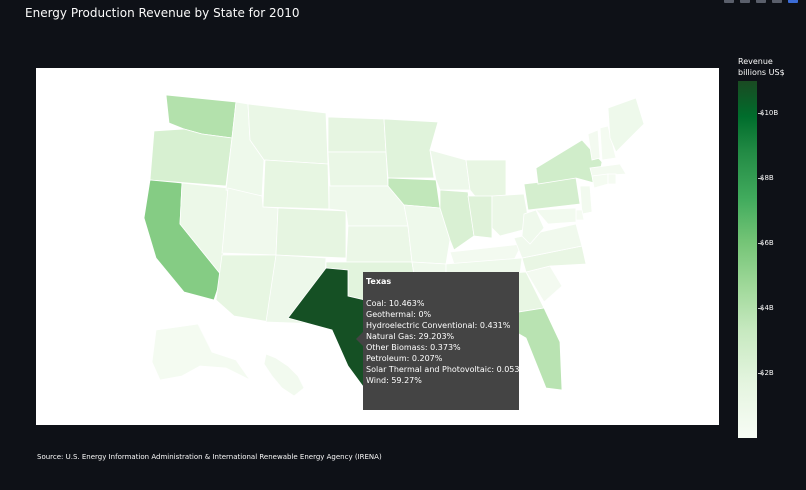 The image size is (806, 490). What do you see at coordinates (284, 375) in the screenshot?
I see `state-hi` at bounding box center [284, 375].